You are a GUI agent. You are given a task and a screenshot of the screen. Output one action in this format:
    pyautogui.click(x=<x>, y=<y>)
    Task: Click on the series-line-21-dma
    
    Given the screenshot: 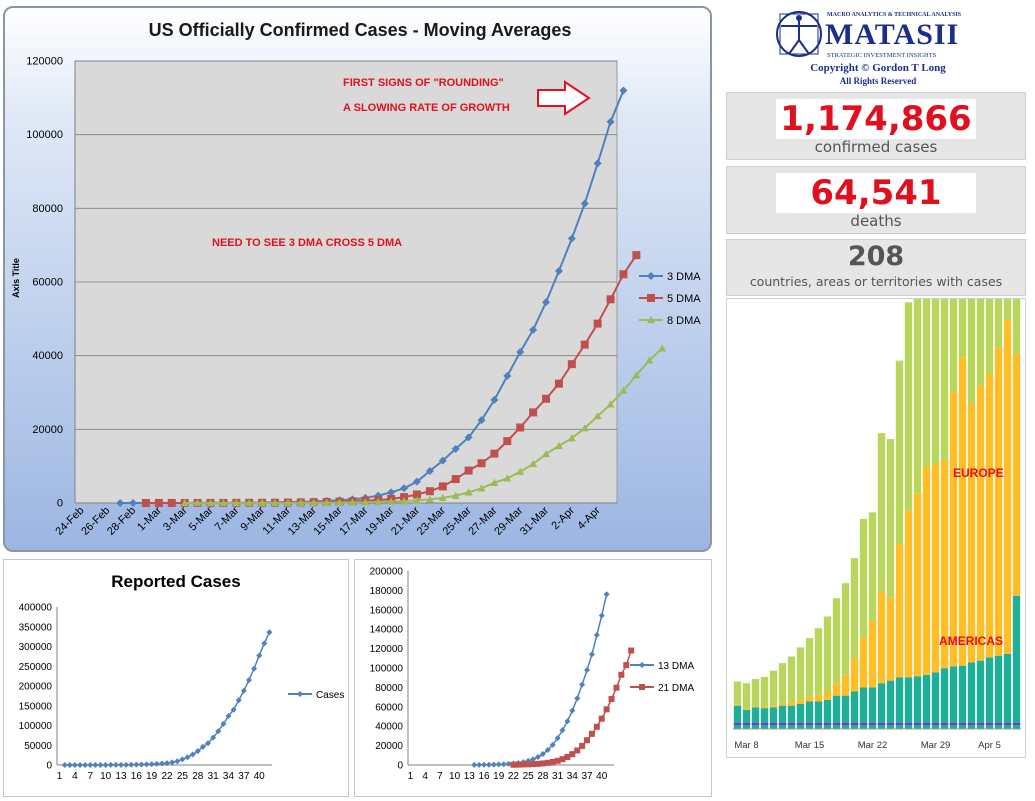 What is the action you would take?
    pyautogui.click(x=572, y=708)
    